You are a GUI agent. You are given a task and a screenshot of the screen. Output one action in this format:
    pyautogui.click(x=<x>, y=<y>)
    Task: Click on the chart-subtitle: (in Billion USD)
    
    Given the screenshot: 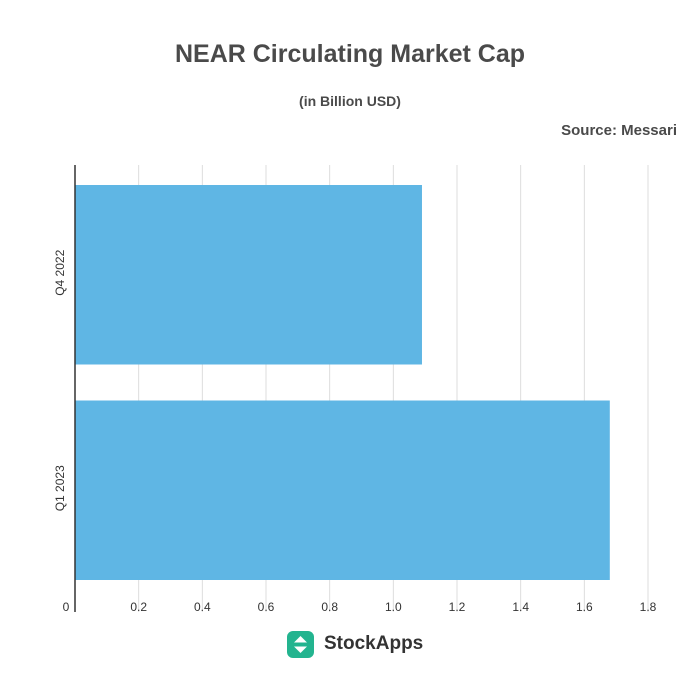 What is the action you would take?
    pyautogui.click(x=350, y=101)
    